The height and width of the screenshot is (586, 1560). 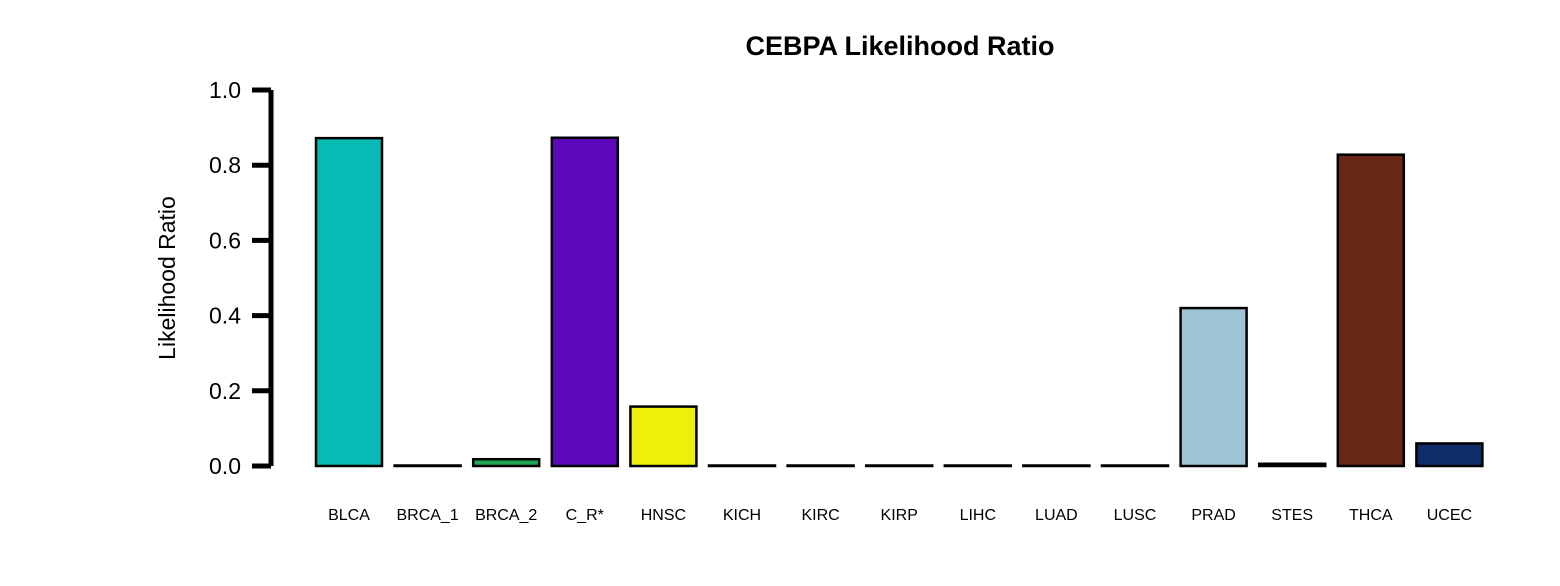 I want to click on y-tick-label: 0.0, so click(x=225, y=466).